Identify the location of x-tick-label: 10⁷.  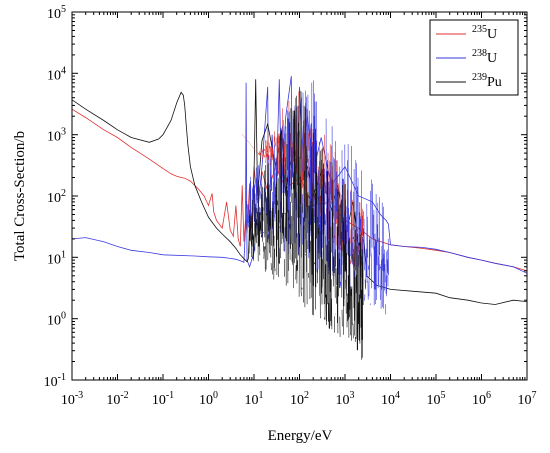
(527, 399).